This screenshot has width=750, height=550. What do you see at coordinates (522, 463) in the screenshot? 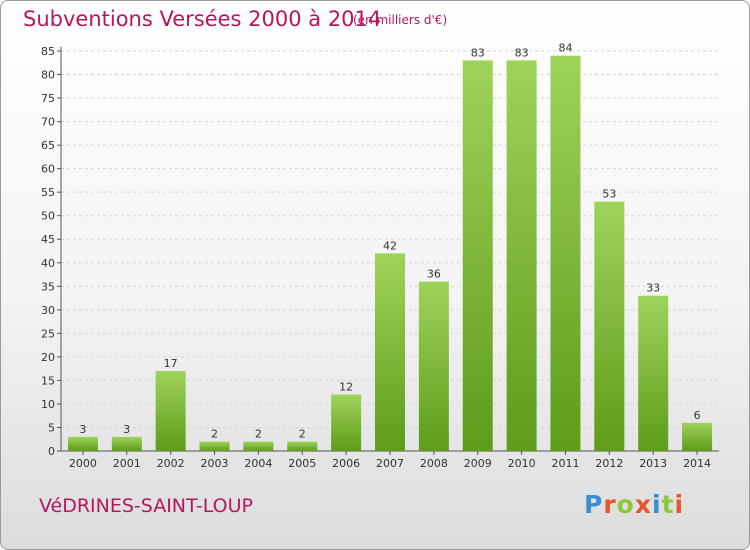
I see `x-tick-label: 2010` at bounding box center [522, 463].